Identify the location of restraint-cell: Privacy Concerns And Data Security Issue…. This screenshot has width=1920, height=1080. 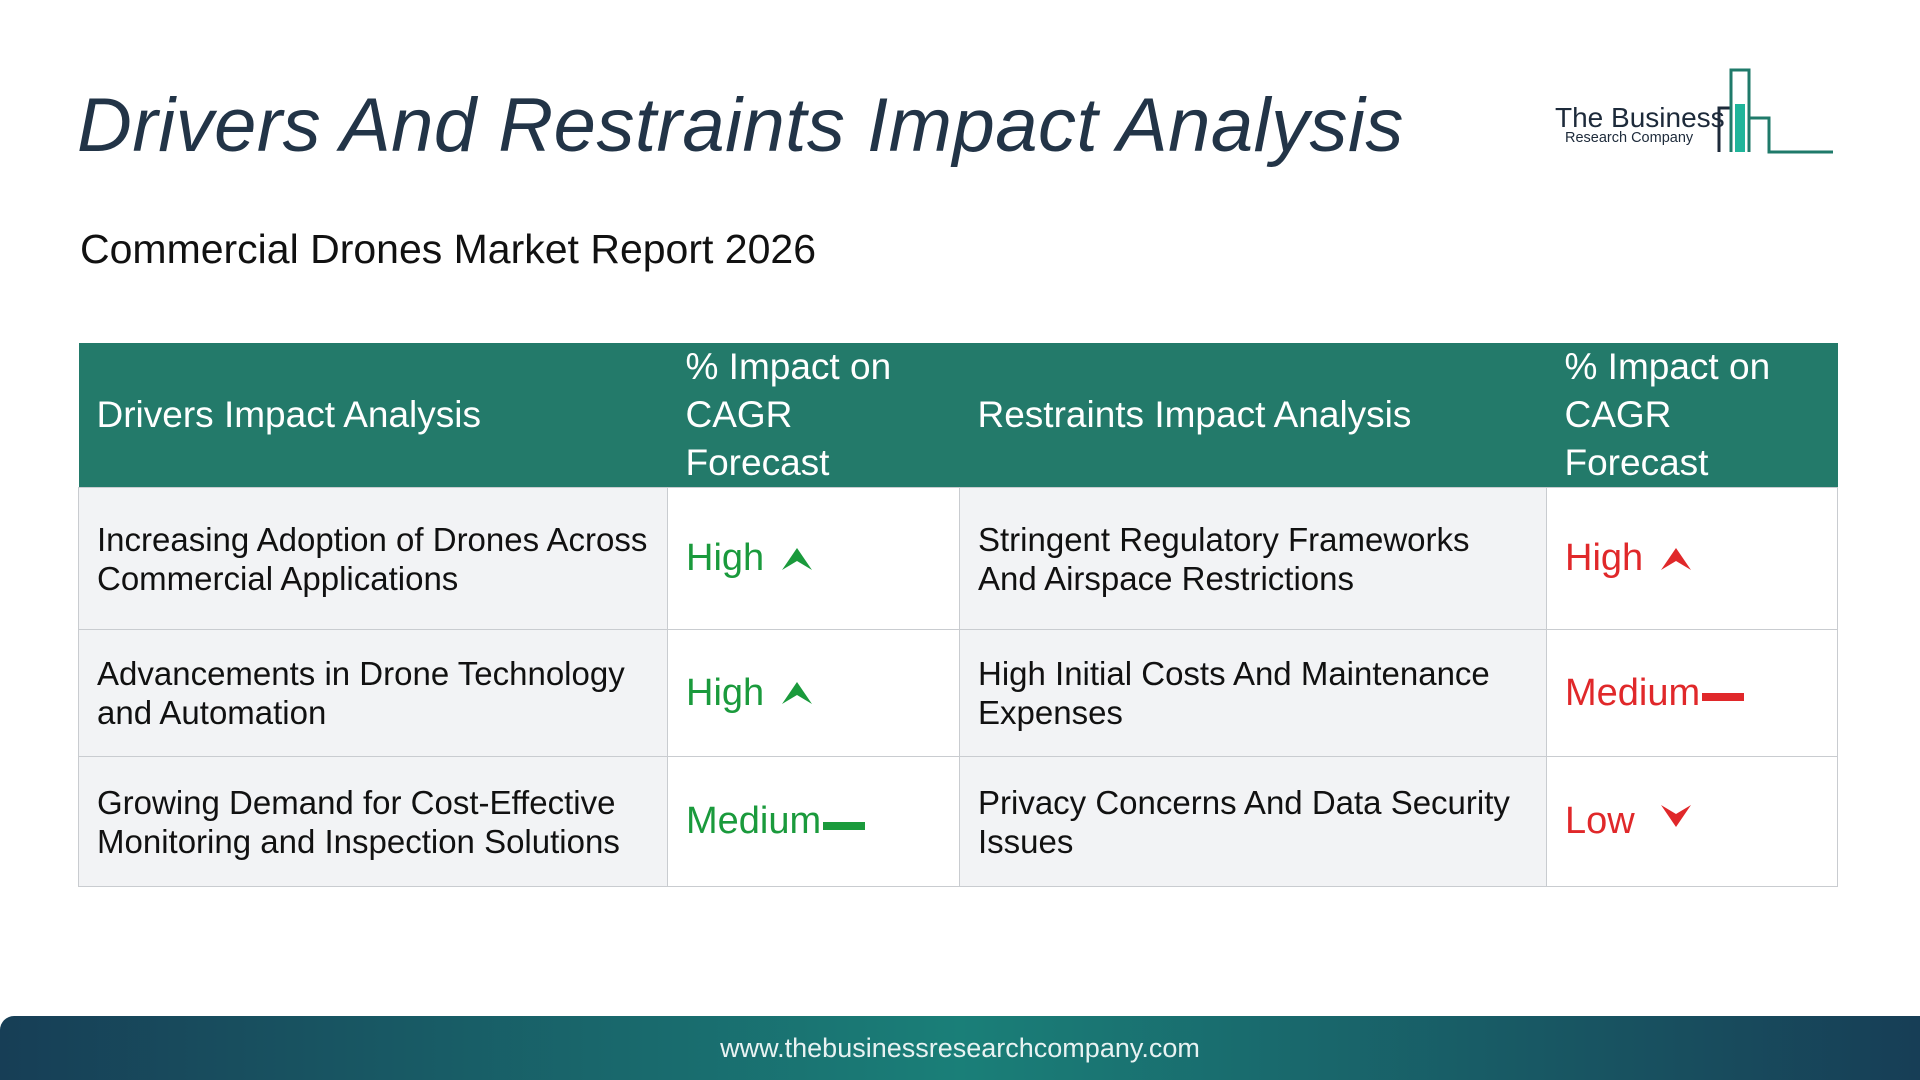
(1253, 821).